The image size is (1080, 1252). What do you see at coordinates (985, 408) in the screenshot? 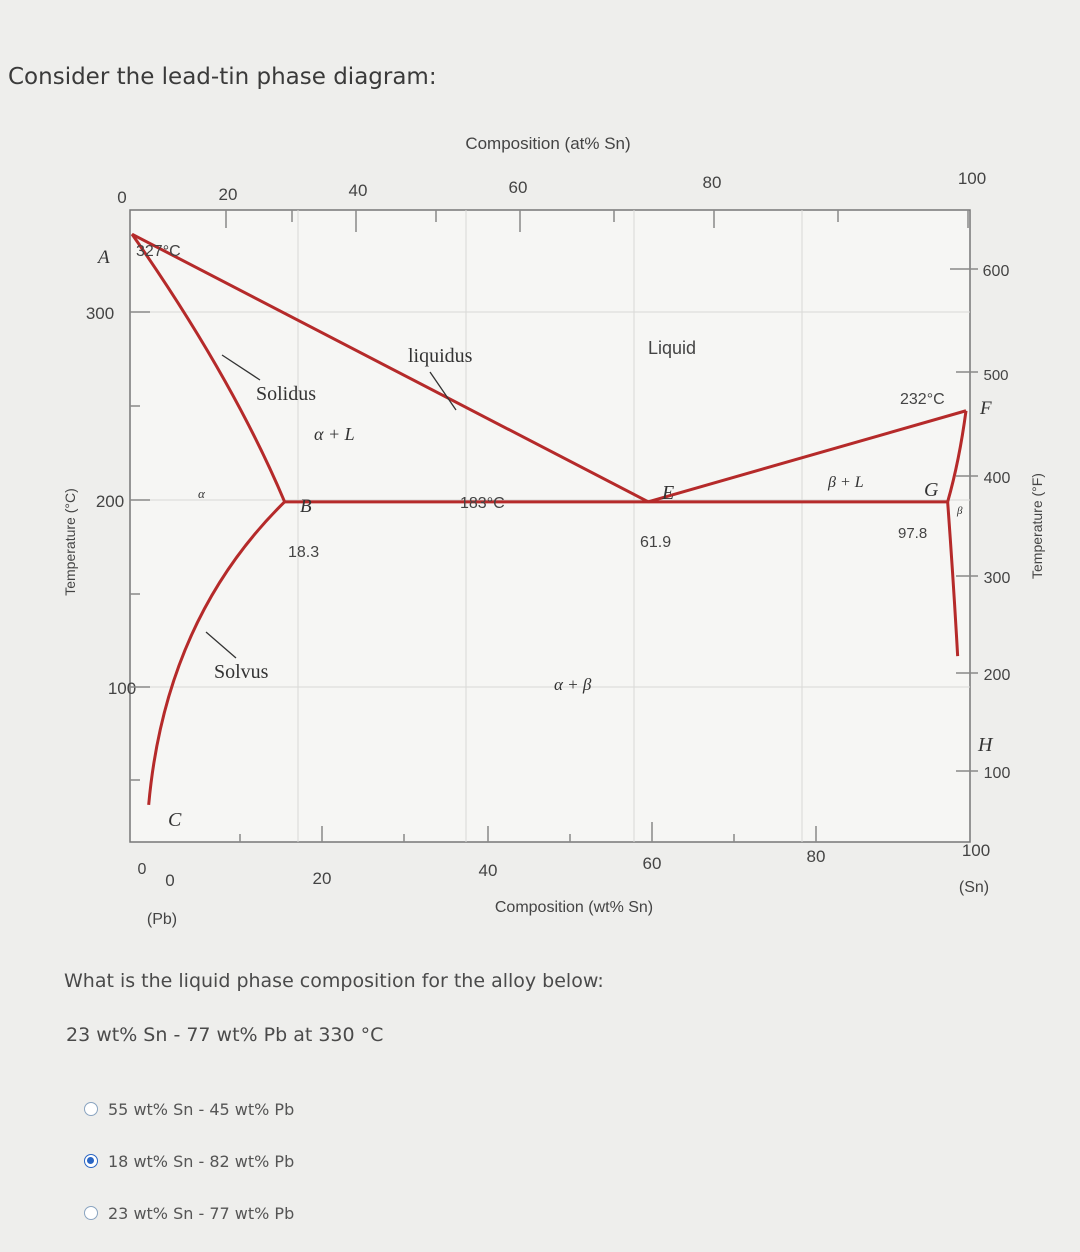
I see `point-f-label: F` at bounding box center [985, 408].